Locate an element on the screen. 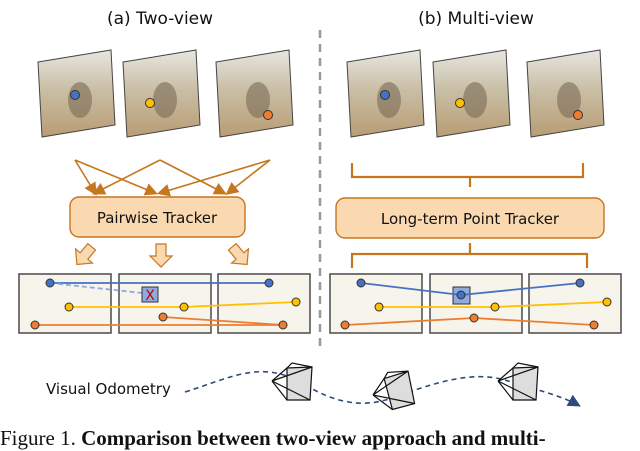  left-panel-title: (a) Two-view is located at coordinates (160, 19).